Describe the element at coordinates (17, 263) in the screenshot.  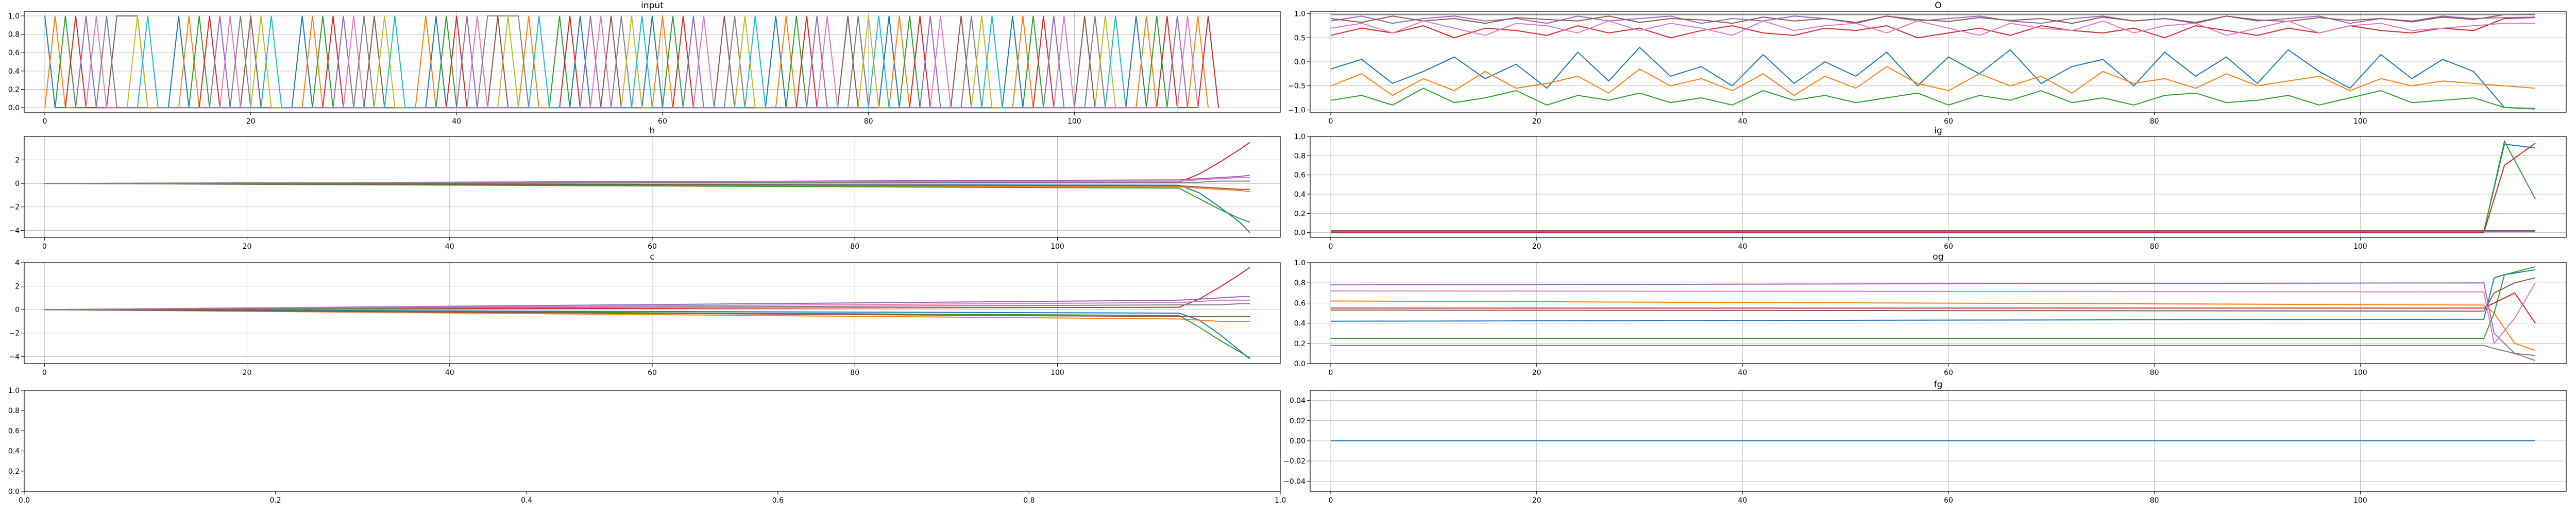
I see `y-tick-label: 4` at that location.